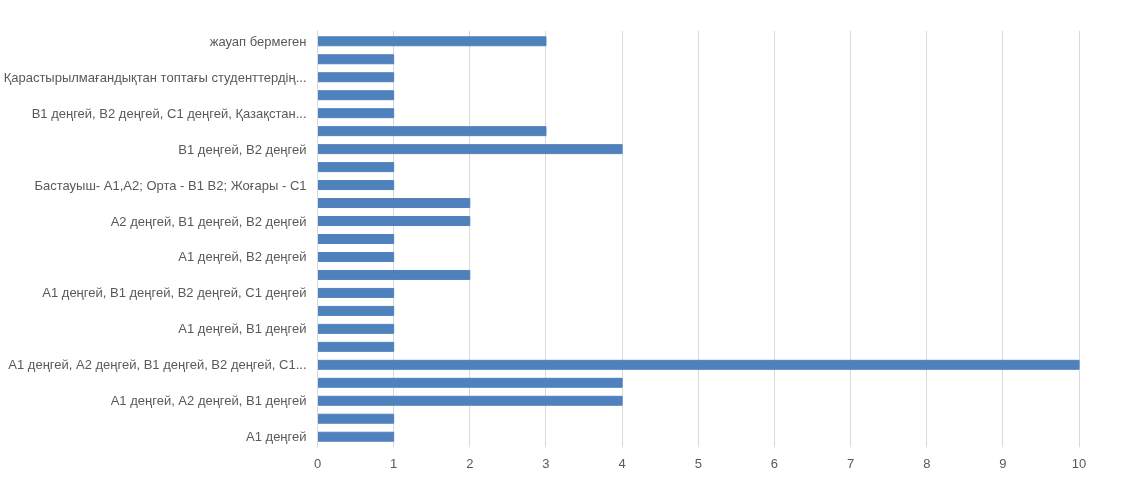  I want to click on x-tick-label: 4, so click(622, 463).